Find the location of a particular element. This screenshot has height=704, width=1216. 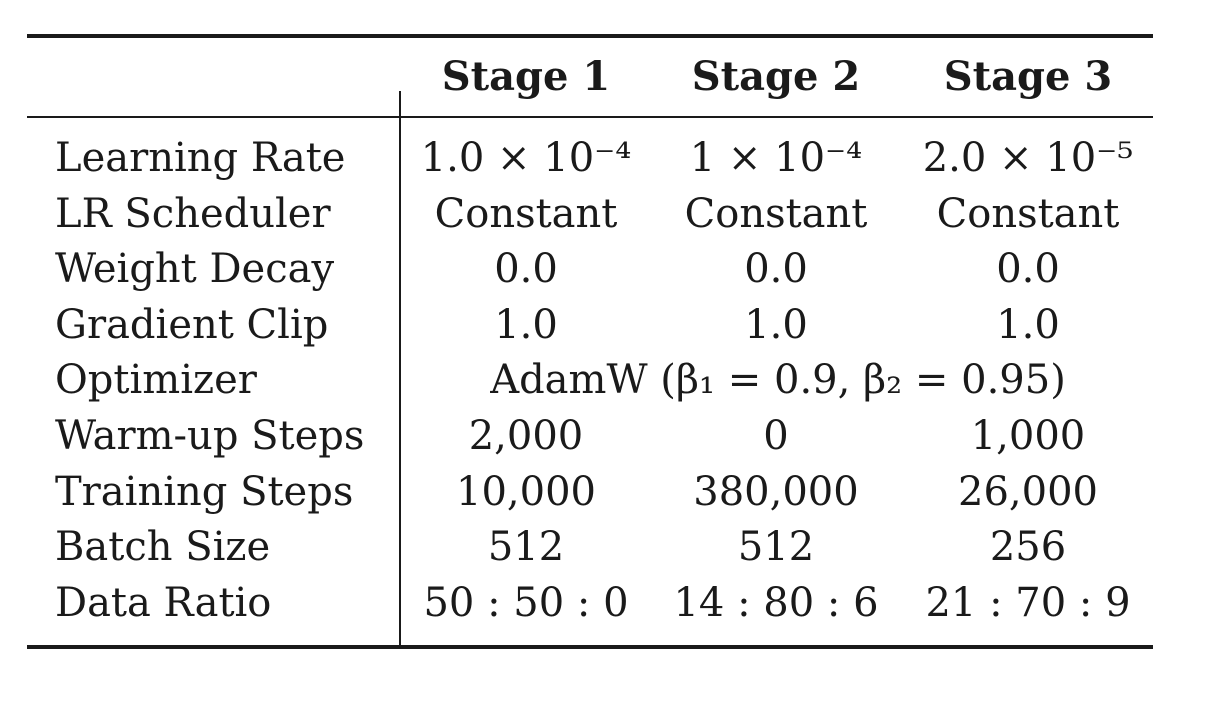

row-label: Weight Decay is located at coordinates (195, 269).